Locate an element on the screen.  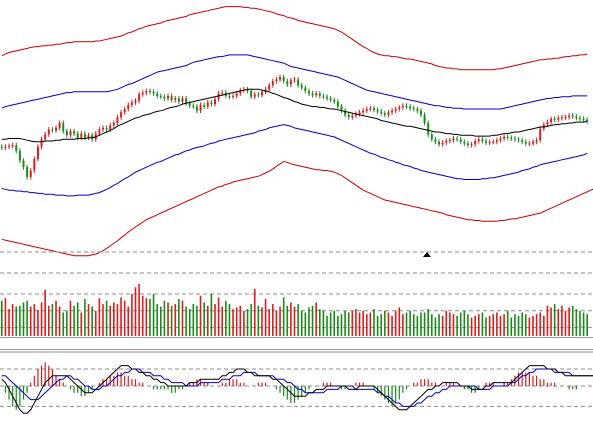
oscillator-fast-line is located at coordinates (297, 389).